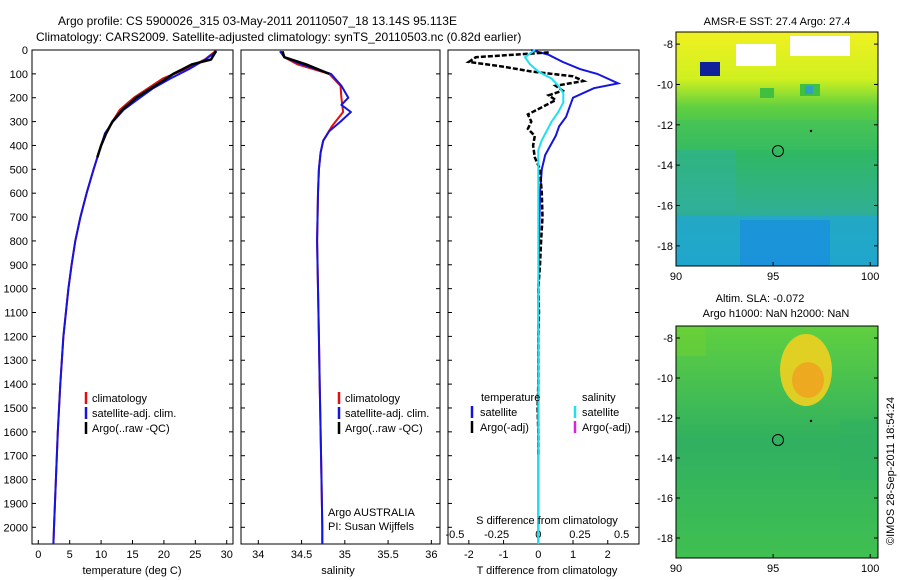  What do you see at coordinates (547, 521) in the screenshot?
I see `difference-xlabel-top: S difference from climatology` at bounding box center [547, 521].